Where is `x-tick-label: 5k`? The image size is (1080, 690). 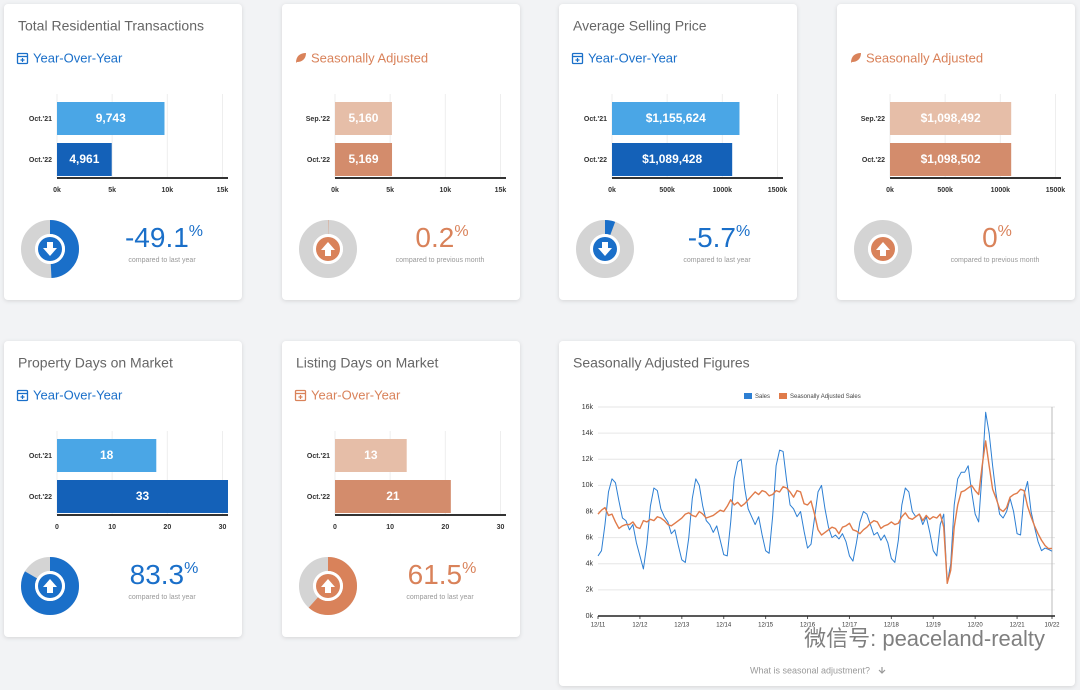
x-tick-label: 5k is located at coordinates (390, 190).